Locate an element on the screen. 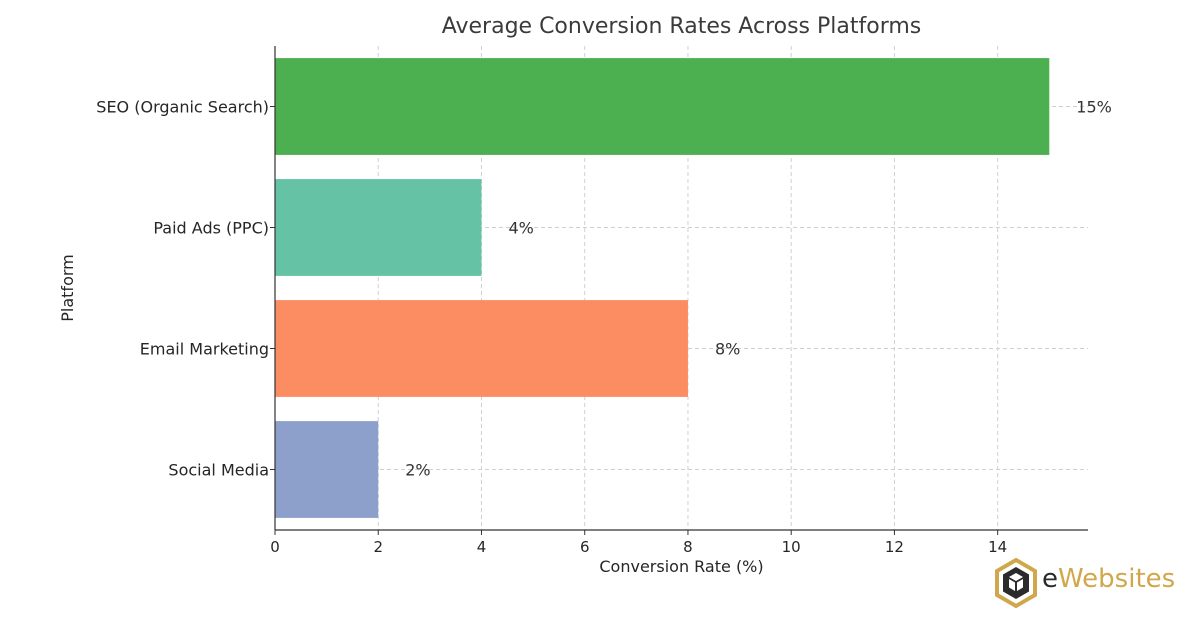  x-tick-label: 14 is located at coordinates (997, 547).